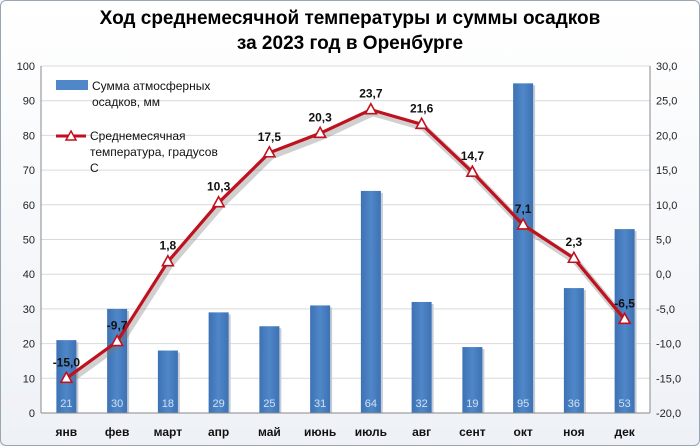  What do you see at coordinates (668, 345) in the screenshot?
I see `y-right-tick-label: -10,0` at bounding box center [668, 345].